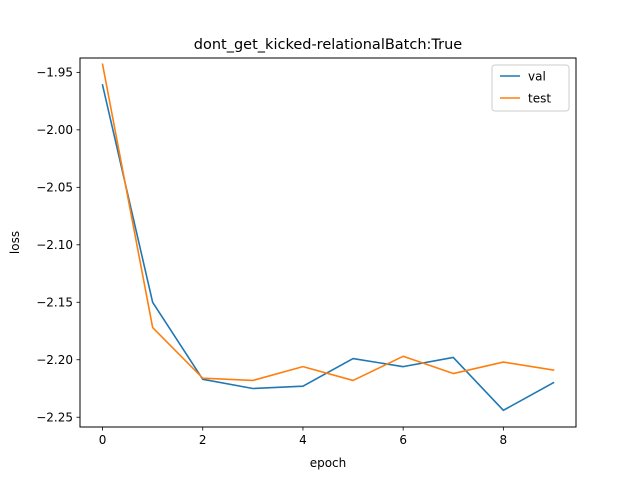 The height and width of the screenshot is (480, 640). What do you see at coordinates (328, 463) in the screenshot?
I see `x-axis-label: epoch` at bounding box center [328, 463].